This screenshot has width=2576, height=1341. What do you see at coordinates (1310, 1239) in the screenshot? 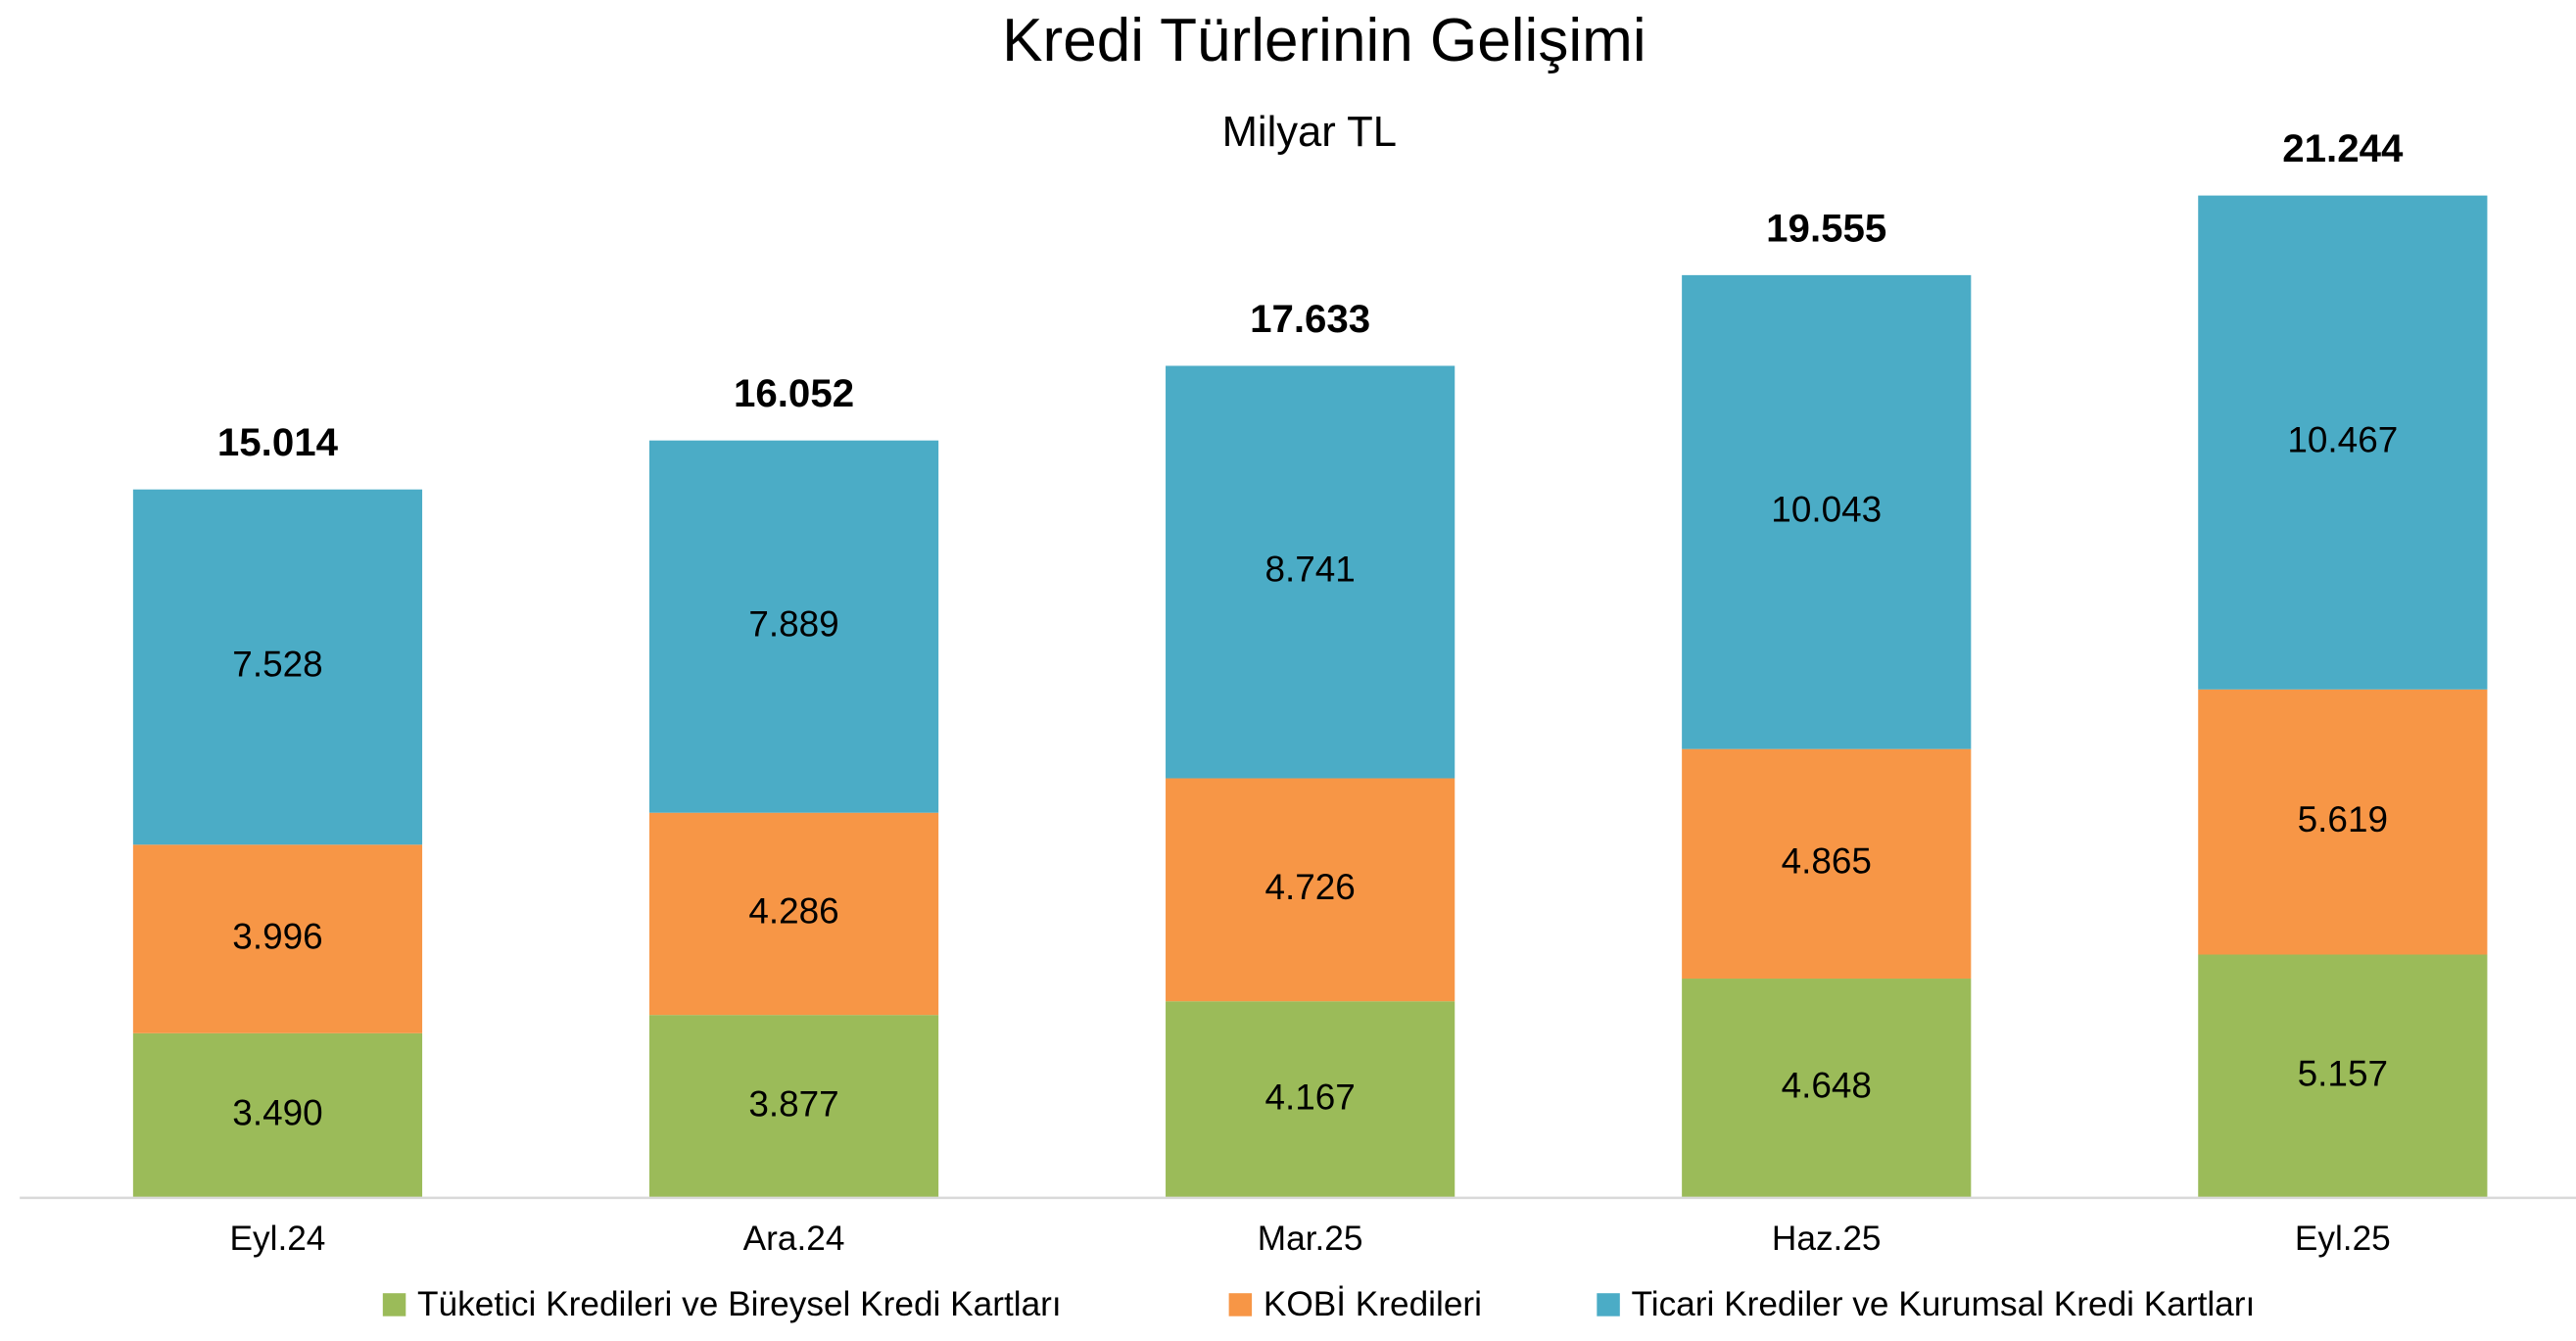
I see `x-tick-label: Mar.25` at bounding box center [1310, 1239].